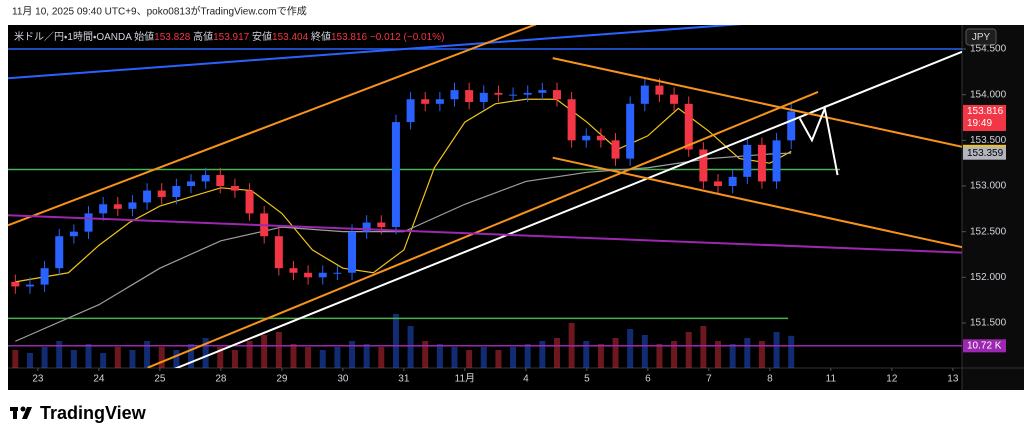  What do you see at coordinates (321, 36) in the screenshot?
I see `legend-field-label: 終値` at bounding box center [321, 36].